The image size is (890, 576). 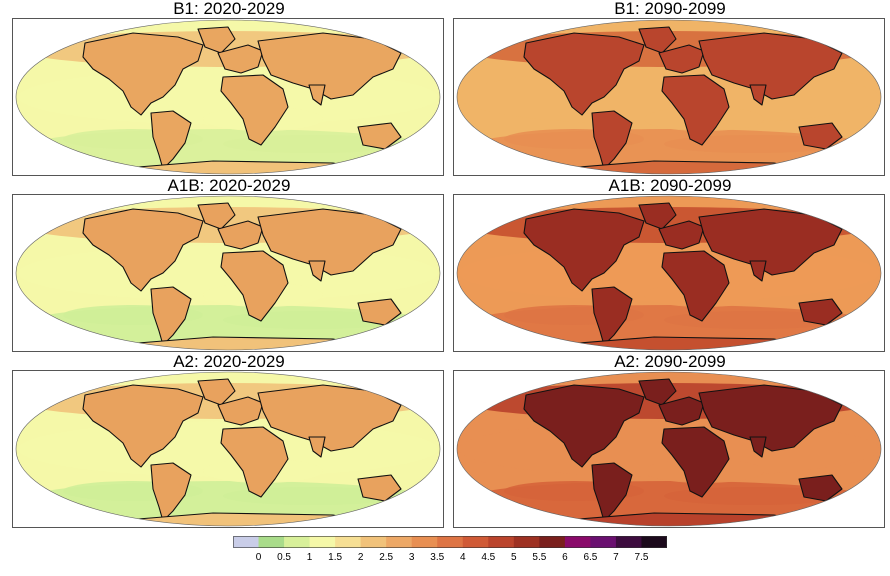 I want to click on panel-title-b1-2090: B1: 2090-2099, so click(x=670, y=9).